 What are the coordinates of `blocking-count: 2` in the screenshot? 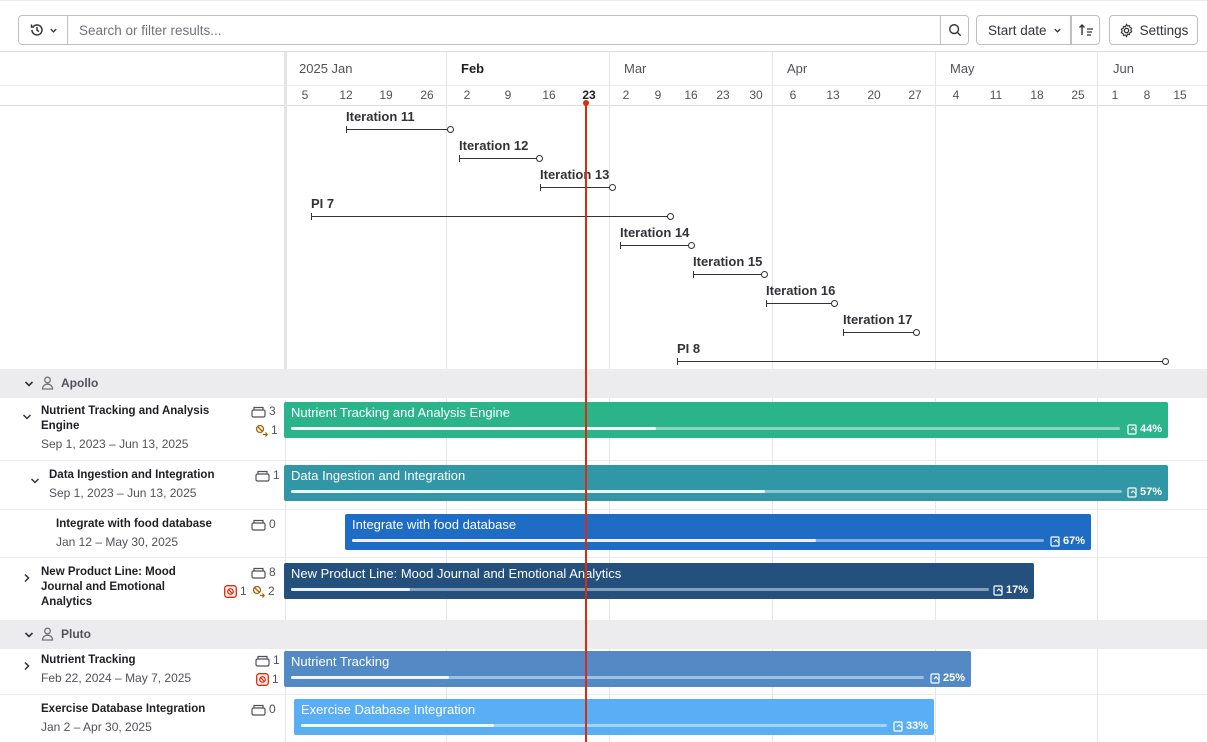 It's located at (263, 591).